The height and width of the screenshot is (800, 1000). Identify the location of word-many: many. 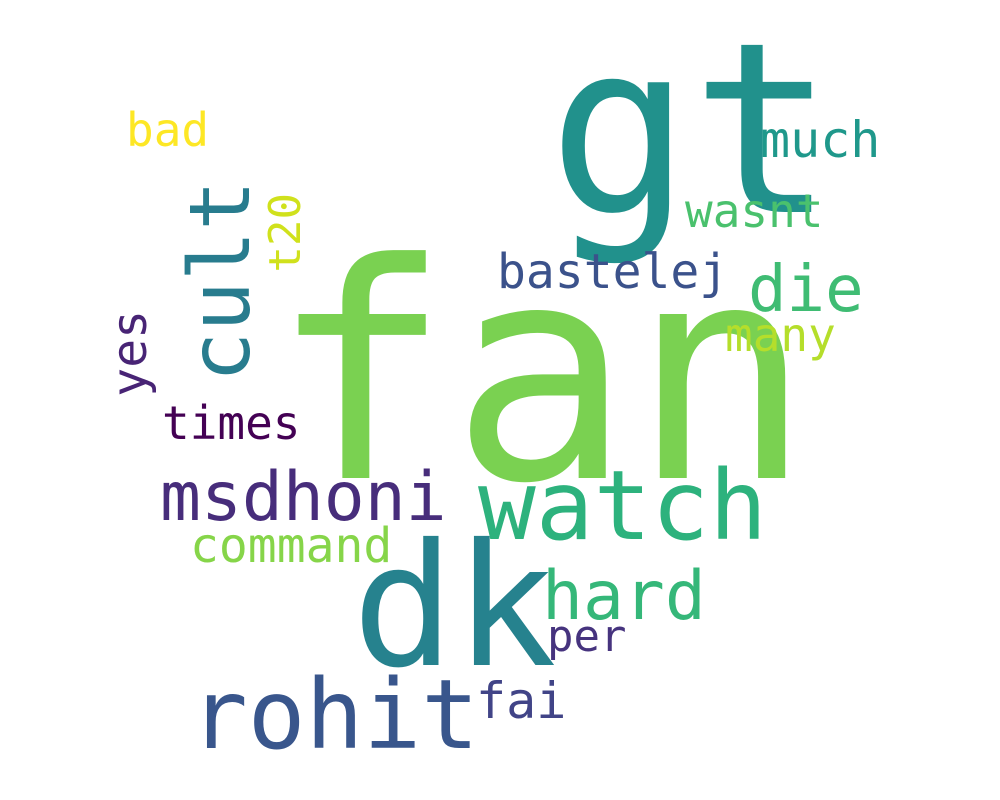
(780, 335).